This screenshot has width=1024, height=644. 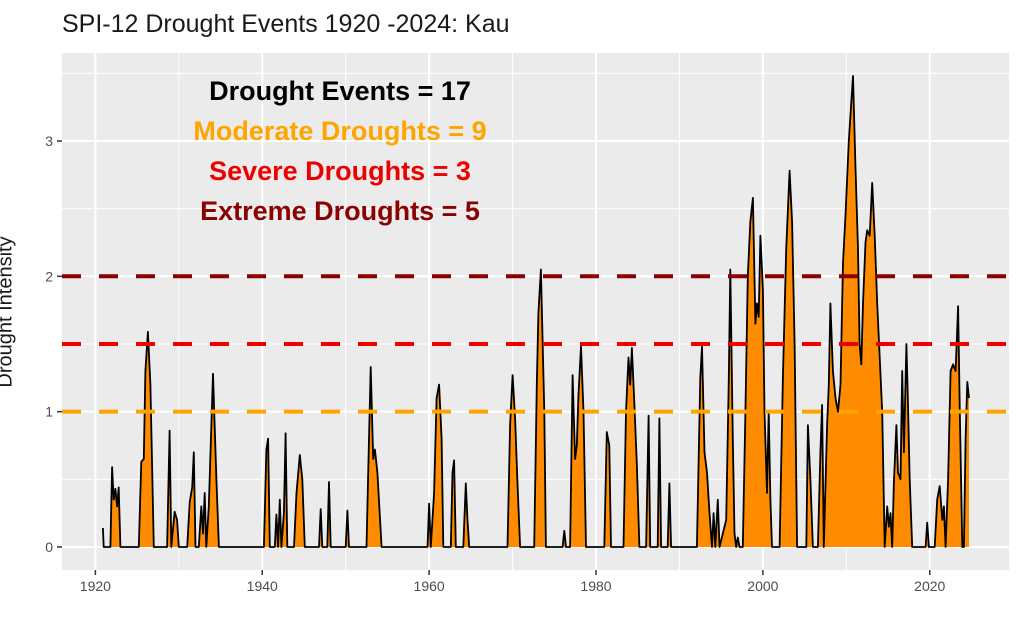 I want to click on x-tick-label: 2020, so click(x=929, y=586).